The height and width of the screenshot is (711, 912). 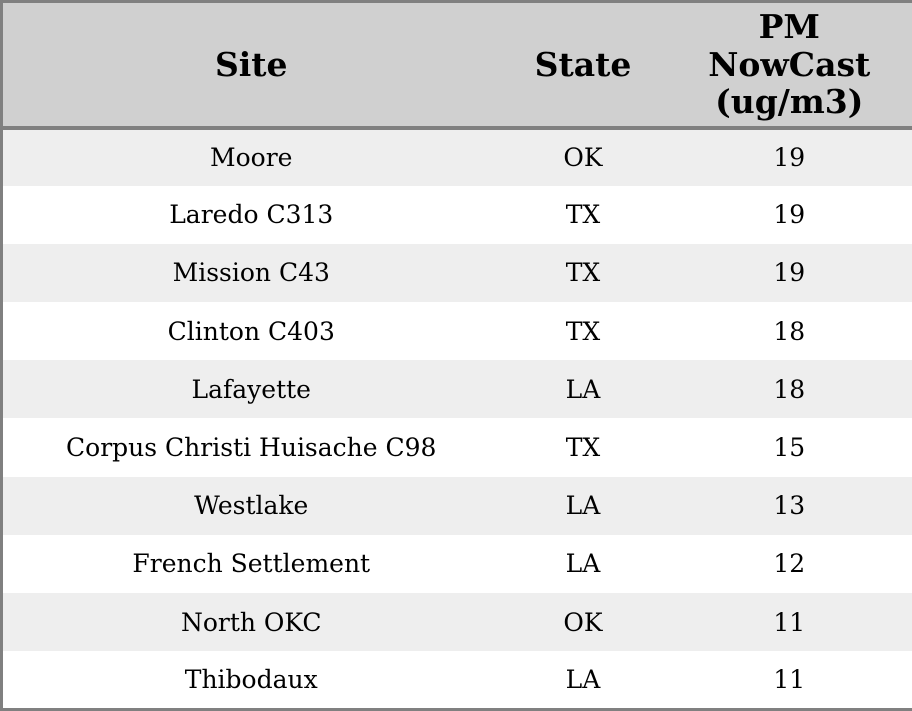 What do you see at coordinates (251, 564) in the screenshot?
I see `cell-site: French Settlement` at bounding box center [251, 564].